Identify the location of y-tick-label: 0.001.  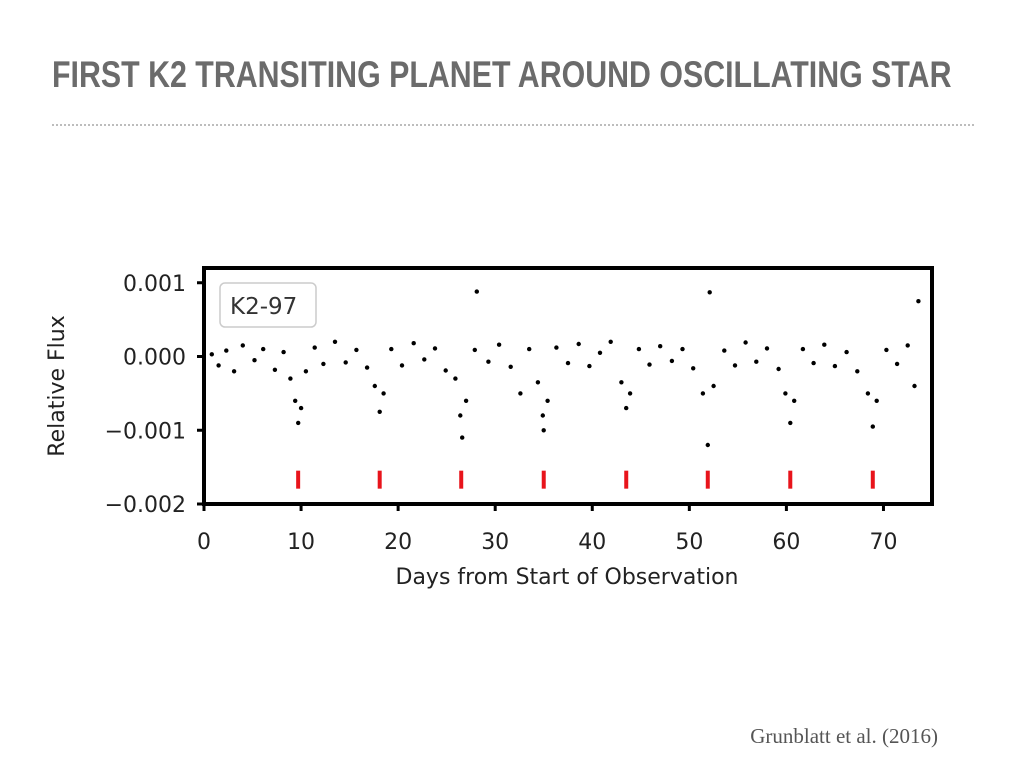
(154, 284).